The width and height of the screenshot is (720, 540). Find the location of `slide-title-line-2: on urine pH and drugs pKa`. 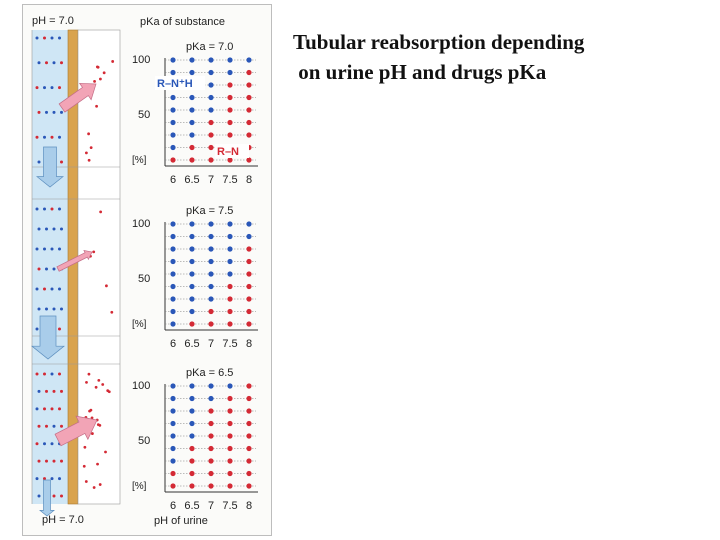

slide-title-line-2: on urine pH and drugs pKa is located at coordinates (420, 72).